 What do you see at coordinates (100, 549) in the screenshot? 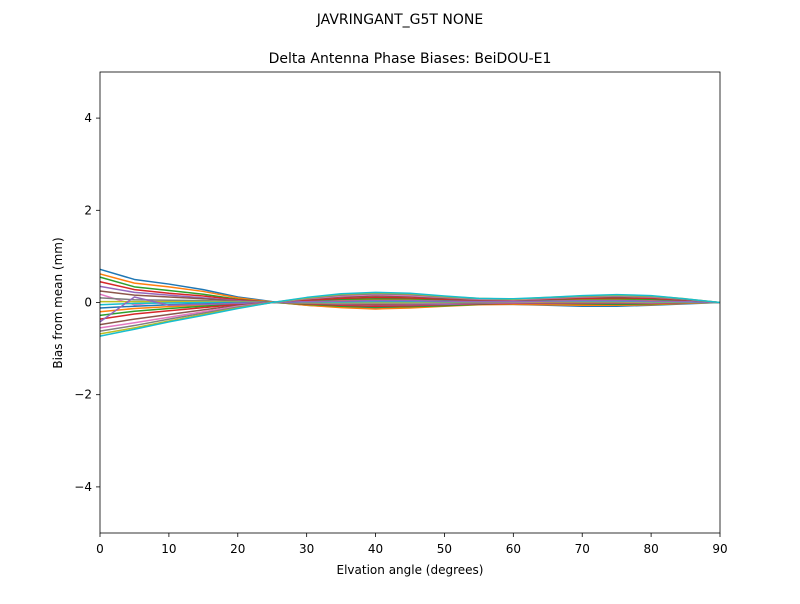
I see `x-tick-label: 0` at bounding box center [100, 549].